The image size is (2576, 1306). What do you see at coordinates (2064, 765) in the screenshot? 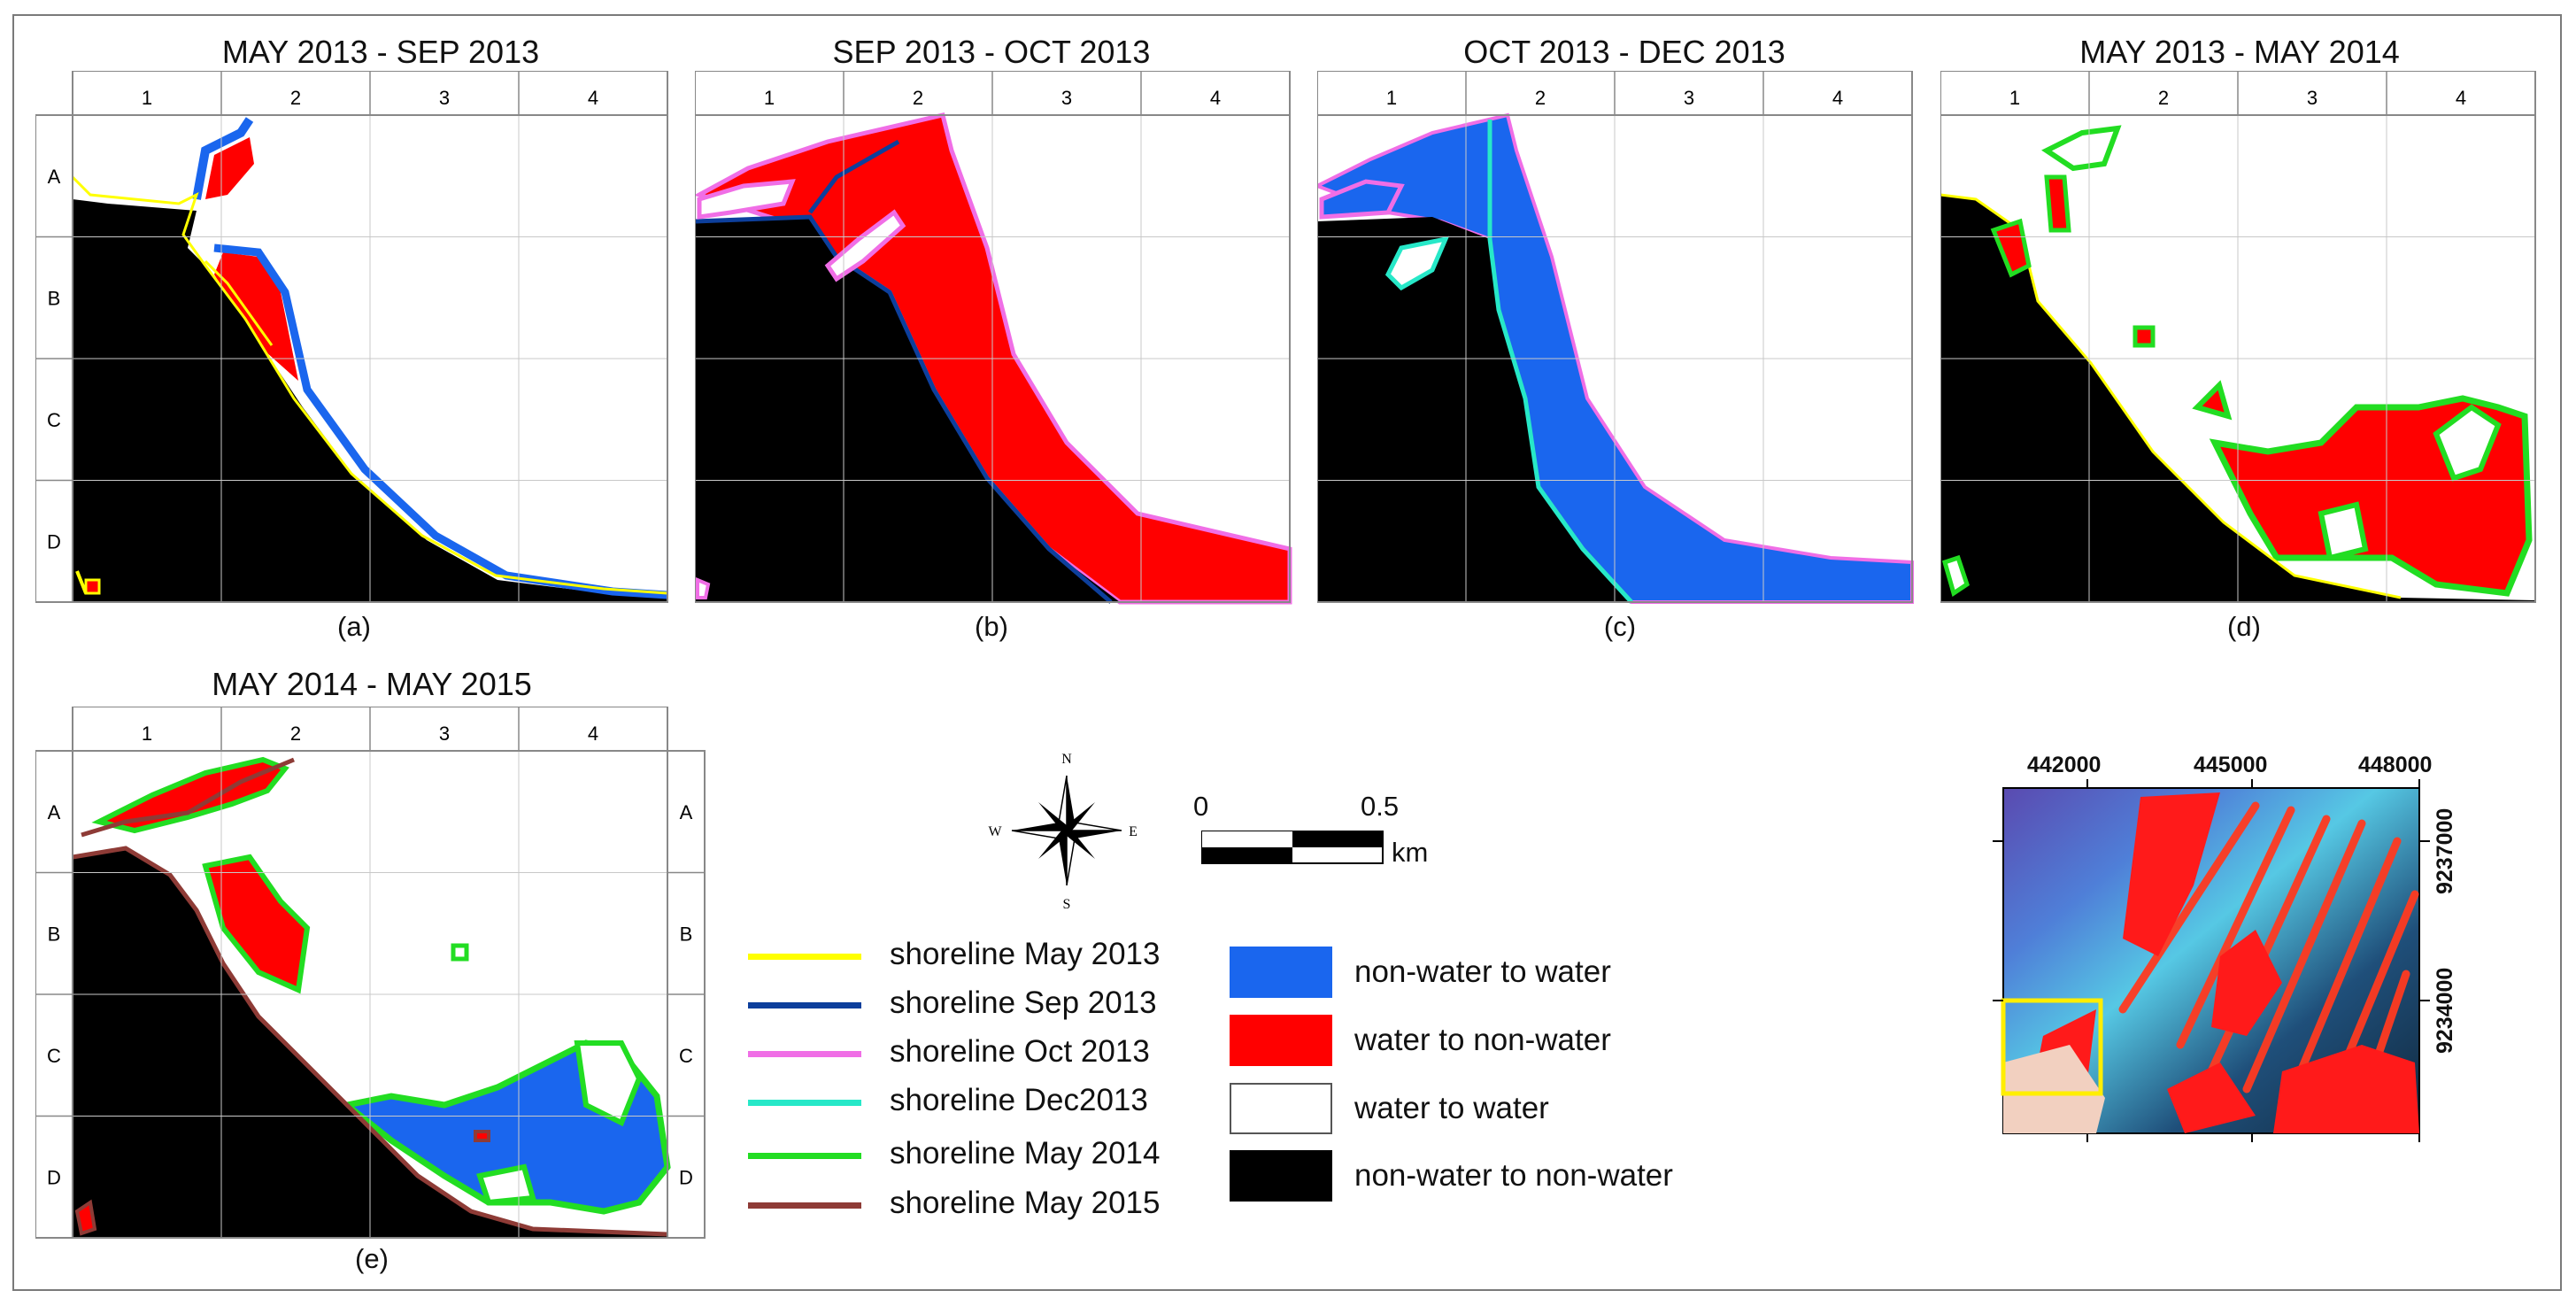
I see `inset-x-tick-1: 442000` at bounding box center [2064, 765].